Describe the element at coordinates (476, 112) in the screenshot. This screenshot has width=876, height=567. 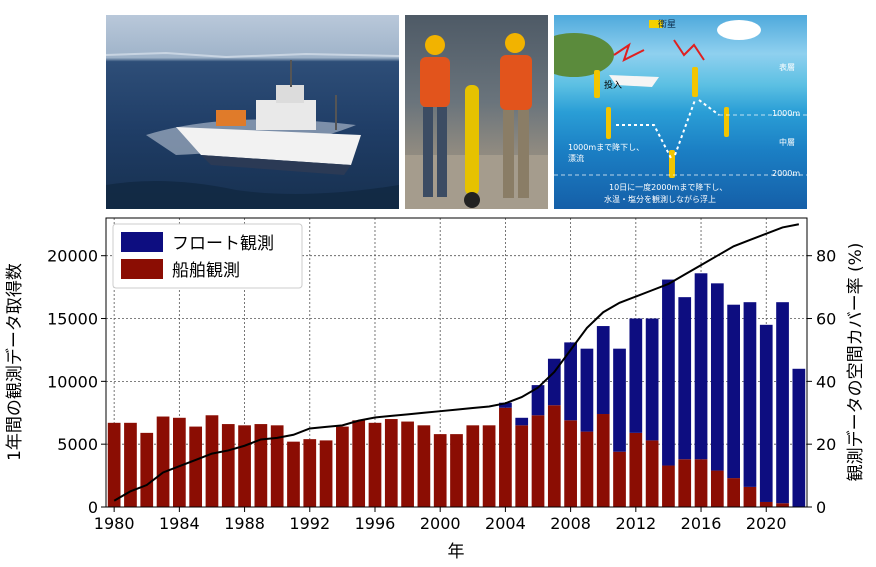
I see `argo-float-deployment-photo` at that location.